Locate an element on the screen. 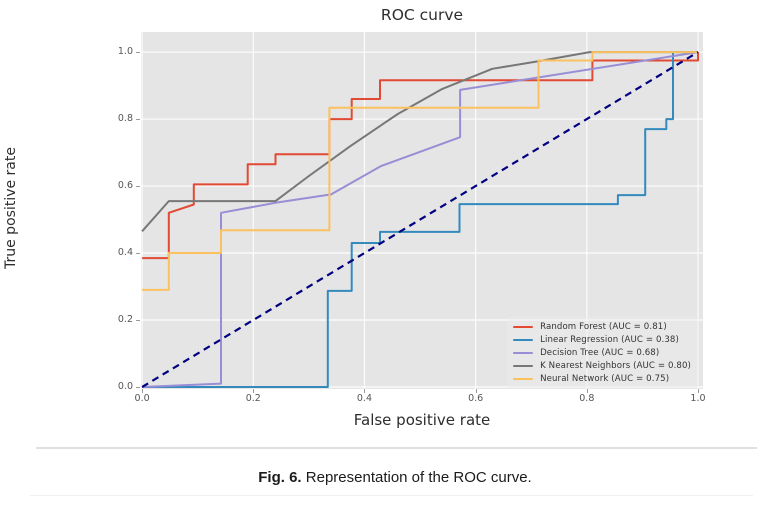 The height and width of the screenshot is (516, 783). figure-caption: Fig. 6. Representation of the ROC curve. is located at coordinates (391, 477).